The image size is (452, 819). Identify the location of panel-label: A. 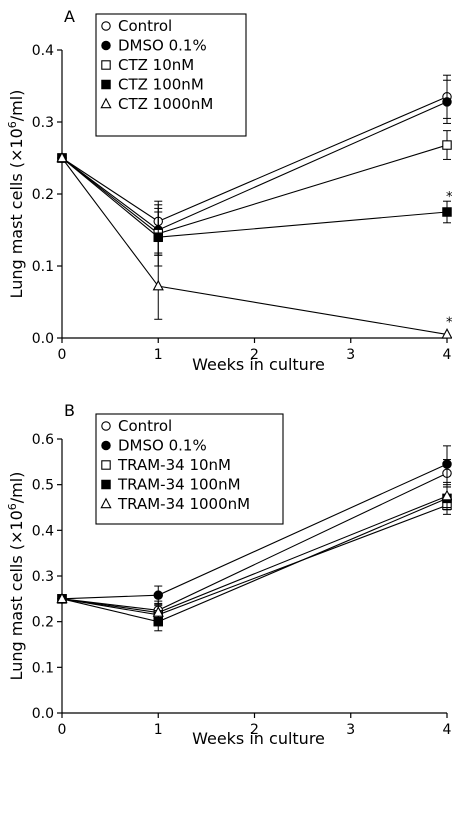
(69, 16).